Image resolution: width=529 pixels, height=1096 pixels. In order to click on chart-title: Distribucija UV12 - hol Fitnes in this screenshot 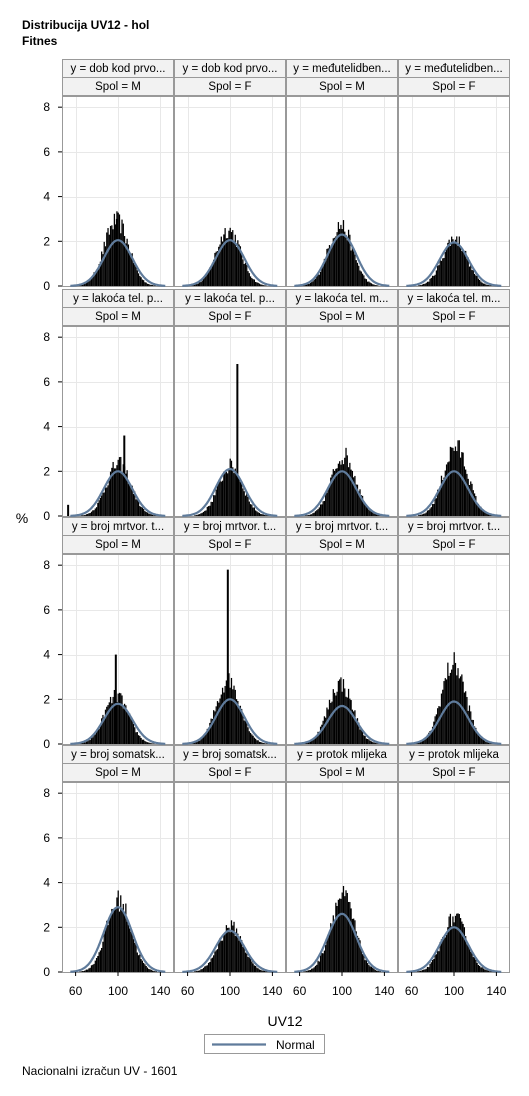, I will do `click(85, 33)`.